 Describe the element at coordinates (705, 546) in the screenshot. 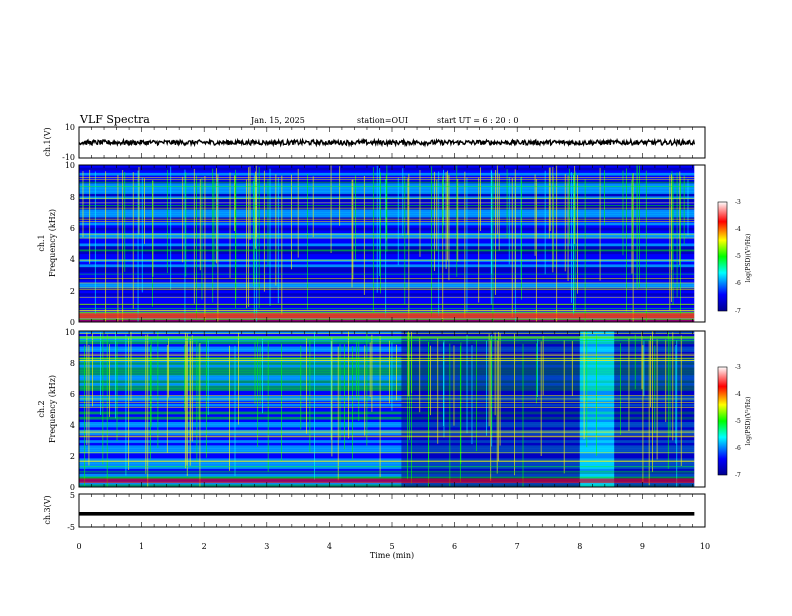

I see `time-tick-label-10: 10` at that location.